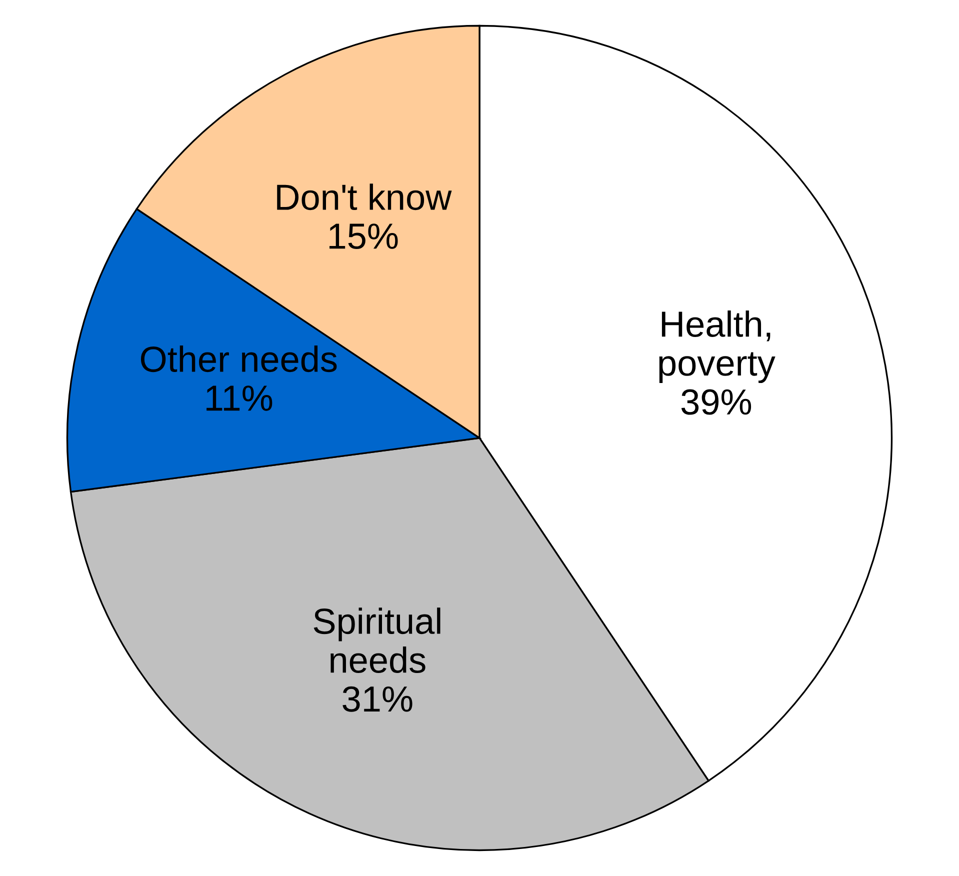 The image size is (959, 876). What do you see at coordinates (377, 699) in the screenshot?
I see `data-label: 31%` at bounding box center [377, 699].